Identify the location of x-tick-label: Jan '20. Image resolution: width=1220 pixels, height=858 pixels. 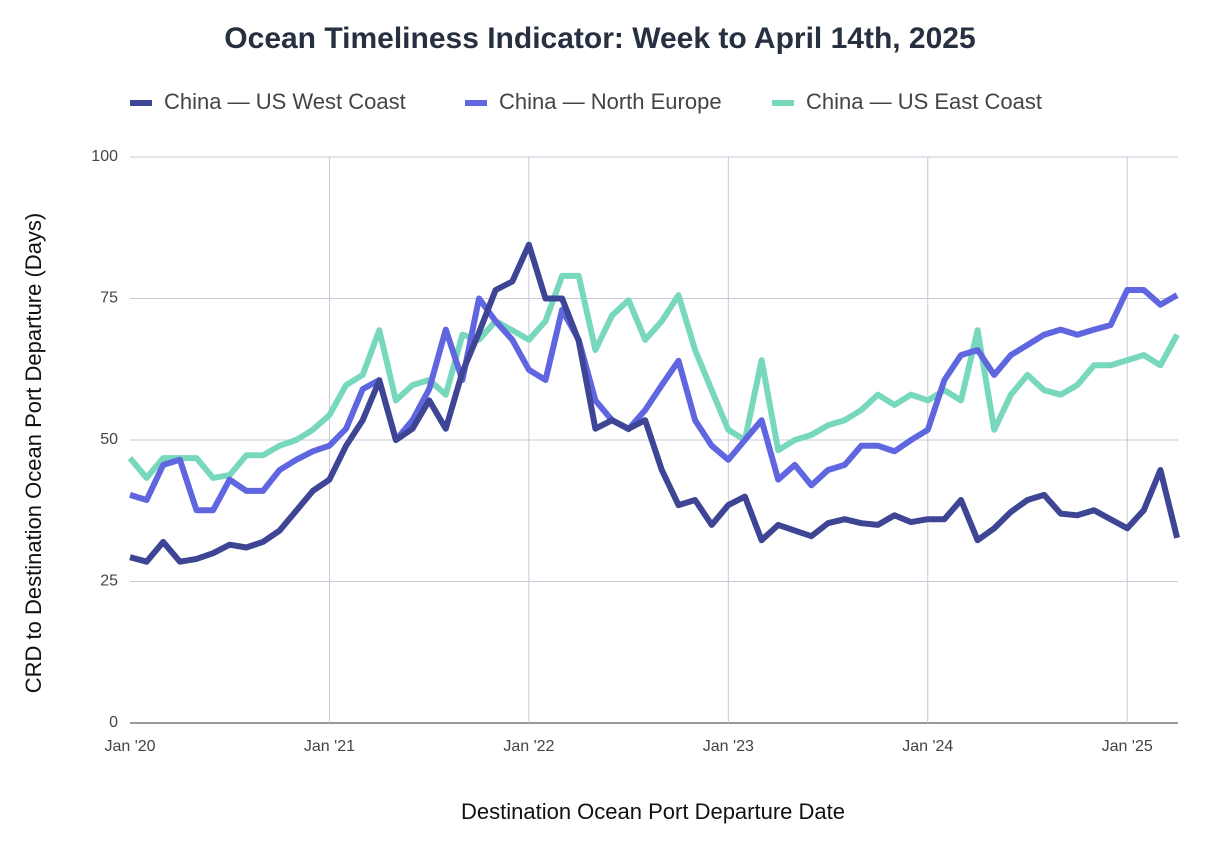
(129, 746).